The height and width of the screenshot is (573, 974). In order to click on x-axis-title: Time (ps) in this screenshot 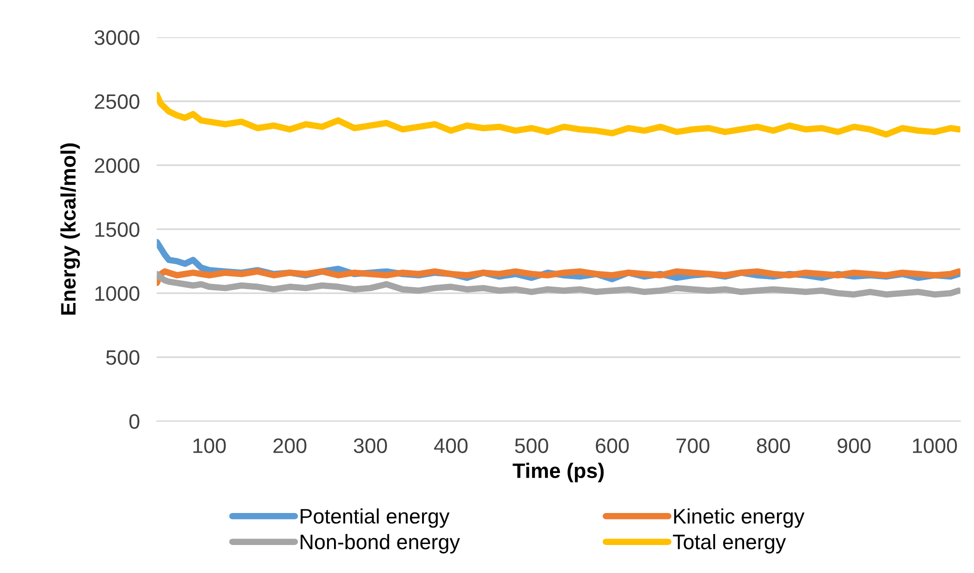, I will do `click(558, 472)`.